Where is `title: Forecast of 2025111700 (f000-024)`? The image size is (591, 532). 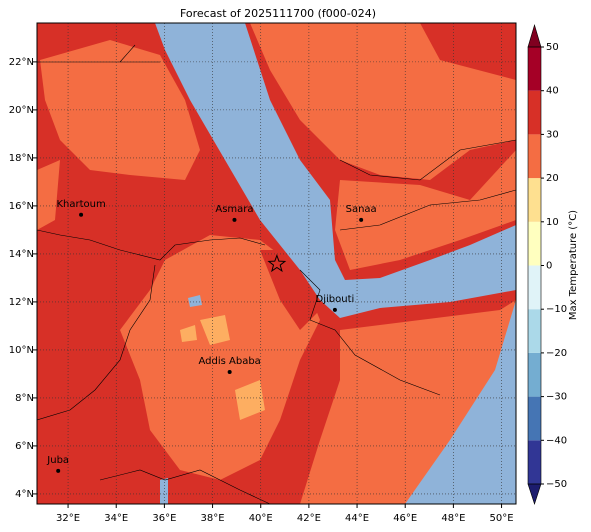
title: Forecast of 2025111700 (f000-024) is located at coordinates (278, 13).